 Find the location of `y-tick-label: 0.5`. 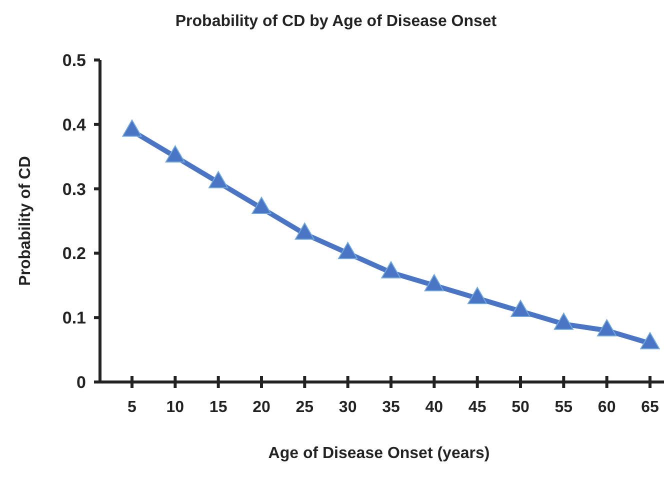

y-tick-label: 0.5 is located at coordinates (74, 60).